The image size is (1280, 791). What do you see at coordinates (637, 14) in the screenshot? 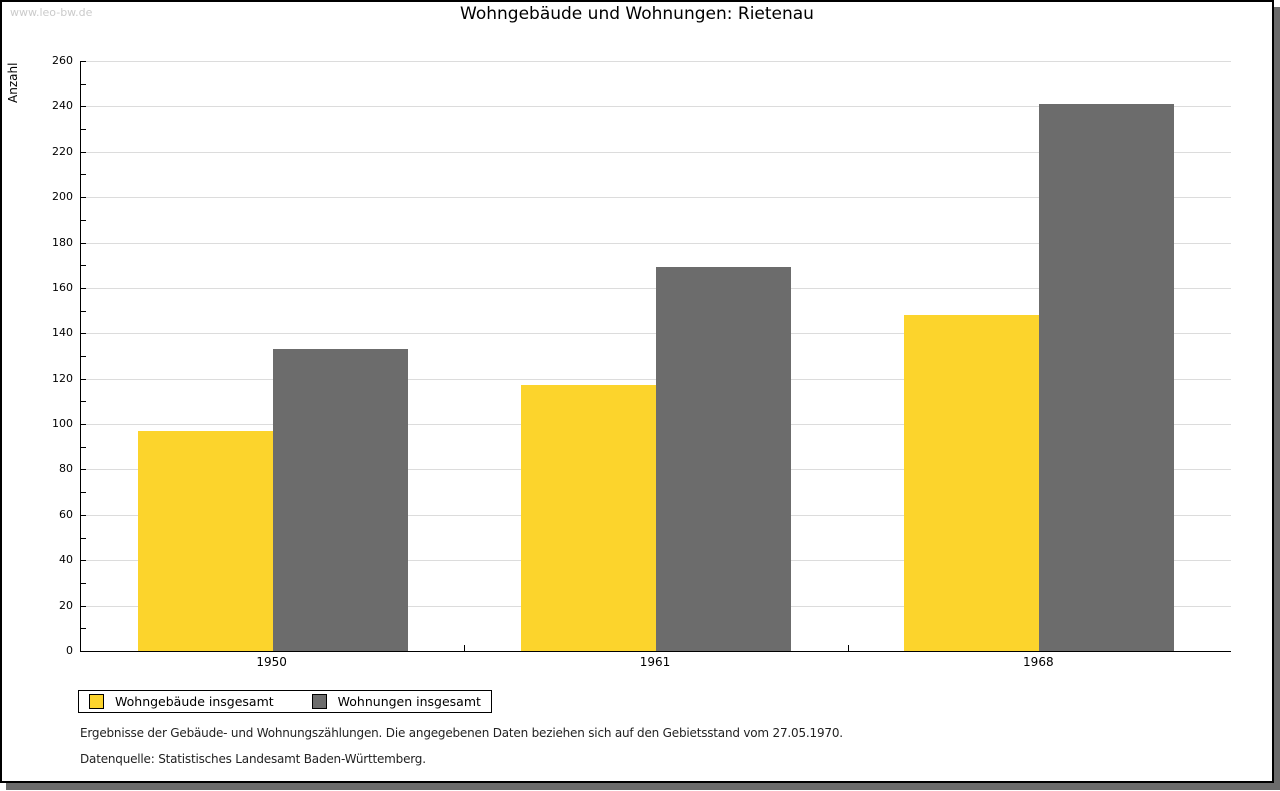
I see `chart-title: Wohngebäude und Wohnungen: Rietenau` at bounding box center [637, 14].